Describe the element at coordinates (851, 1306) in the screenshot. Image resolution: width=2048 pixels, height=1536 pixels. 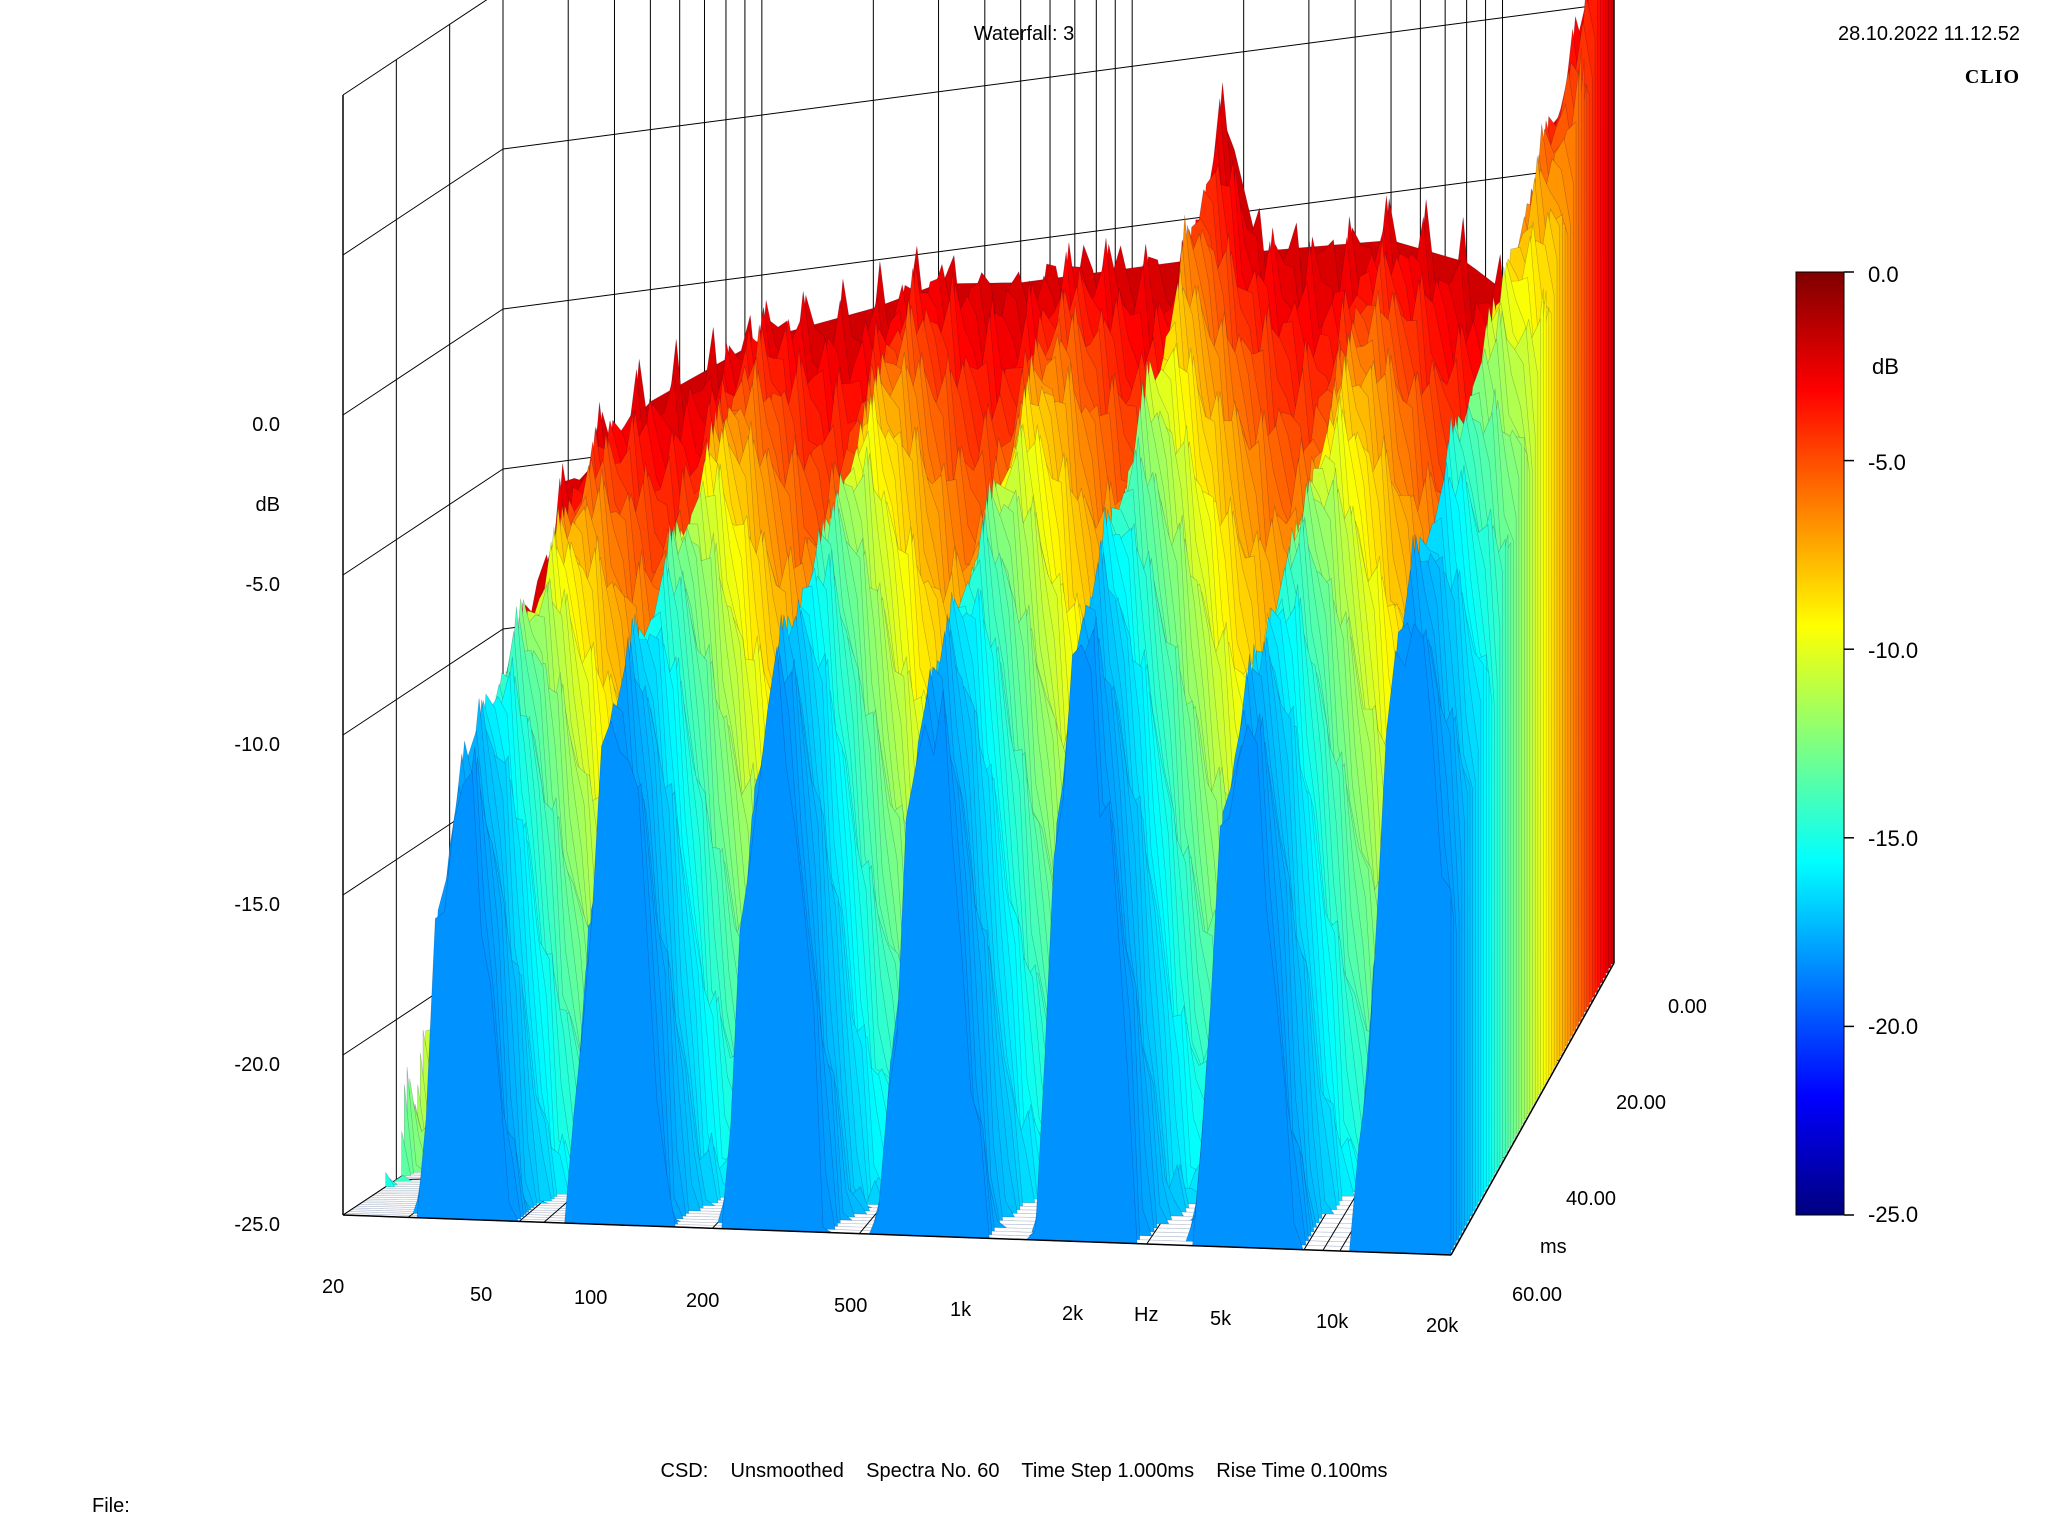
I see `x-tick-label: 500` at that location.